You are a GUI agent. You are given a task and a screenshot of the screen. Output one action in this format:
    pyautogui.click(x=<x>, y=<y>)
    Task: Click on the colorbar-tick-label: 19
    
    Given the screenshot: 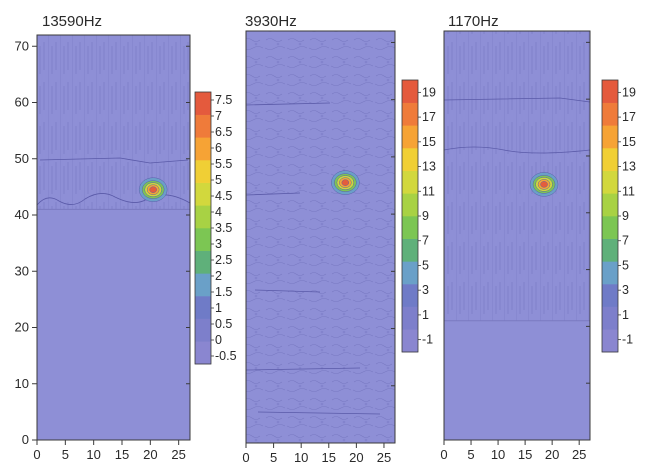 What is the action you would take?
    pyautogui.click(x=629, y=92)
    